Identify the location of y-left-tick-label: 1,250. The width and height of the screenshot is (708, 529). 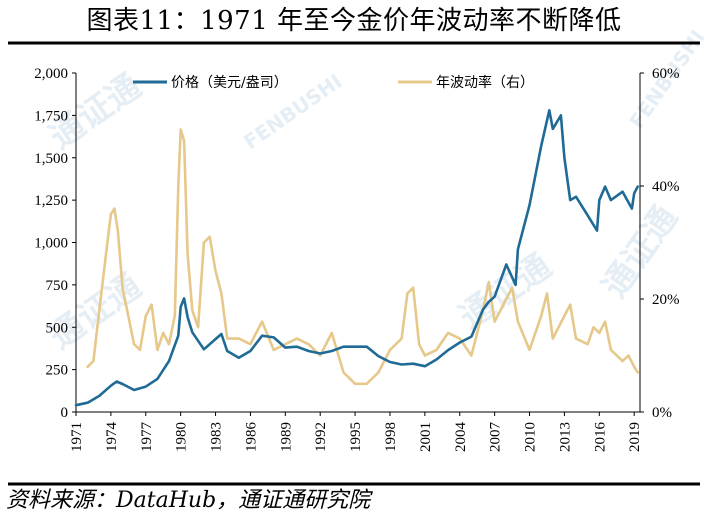
(51, 201).